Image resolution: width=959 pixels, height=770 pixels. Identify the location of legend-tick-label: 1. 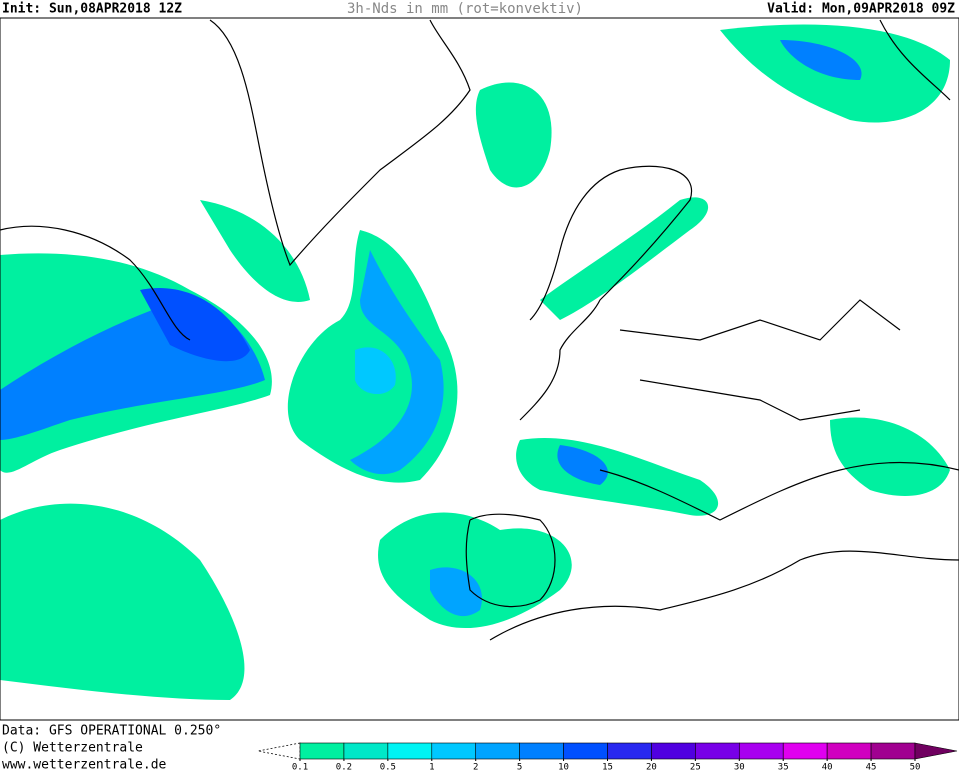
(431, 766).